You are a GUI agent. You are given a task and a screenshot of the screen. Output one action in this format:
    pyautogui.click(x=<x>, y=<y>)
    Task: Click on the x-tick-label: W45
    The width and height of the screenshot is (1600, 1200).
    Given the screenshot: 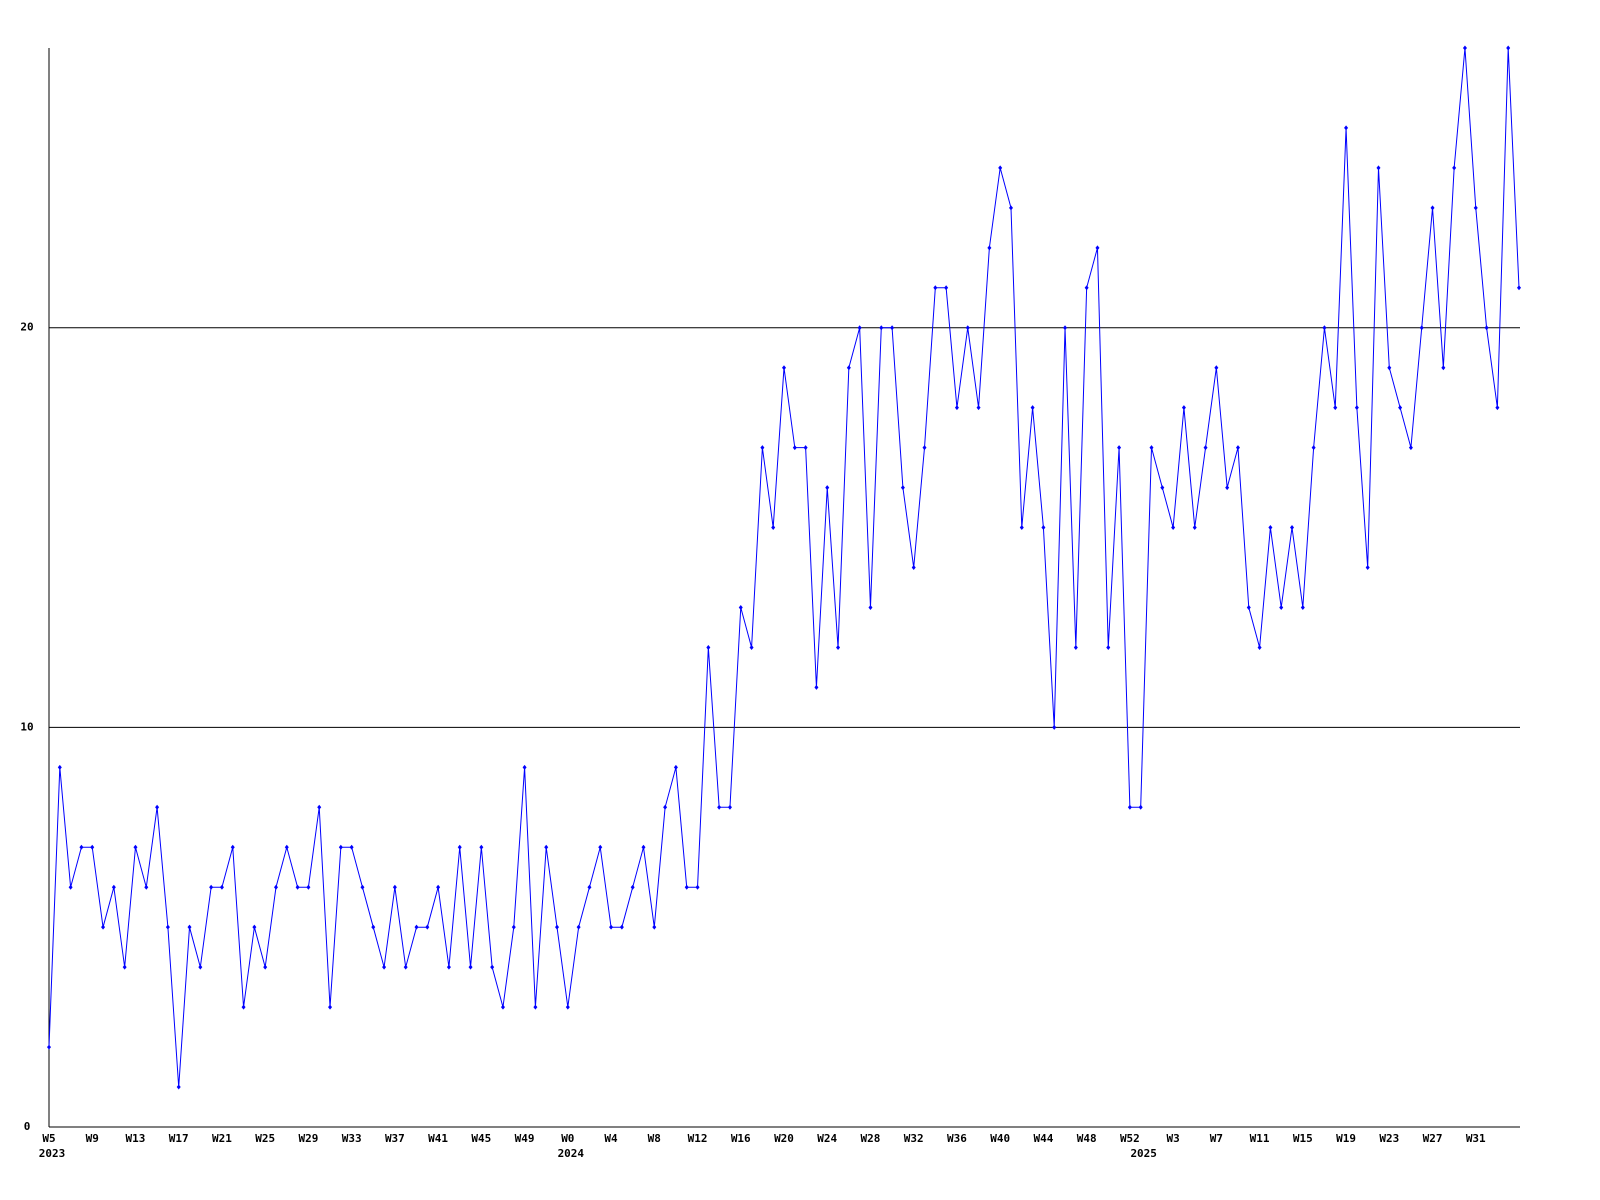 What is the action you would take?
    pyautogui.click(x=481, y=1138)
    